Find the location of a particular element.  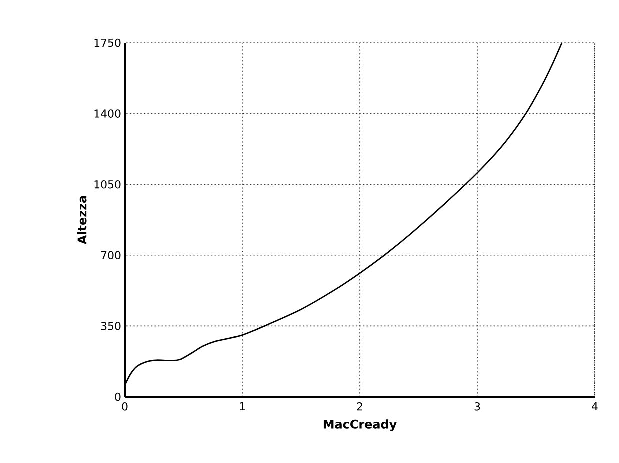

y-tick-label: 1050 is located at coordinates (107, 184).